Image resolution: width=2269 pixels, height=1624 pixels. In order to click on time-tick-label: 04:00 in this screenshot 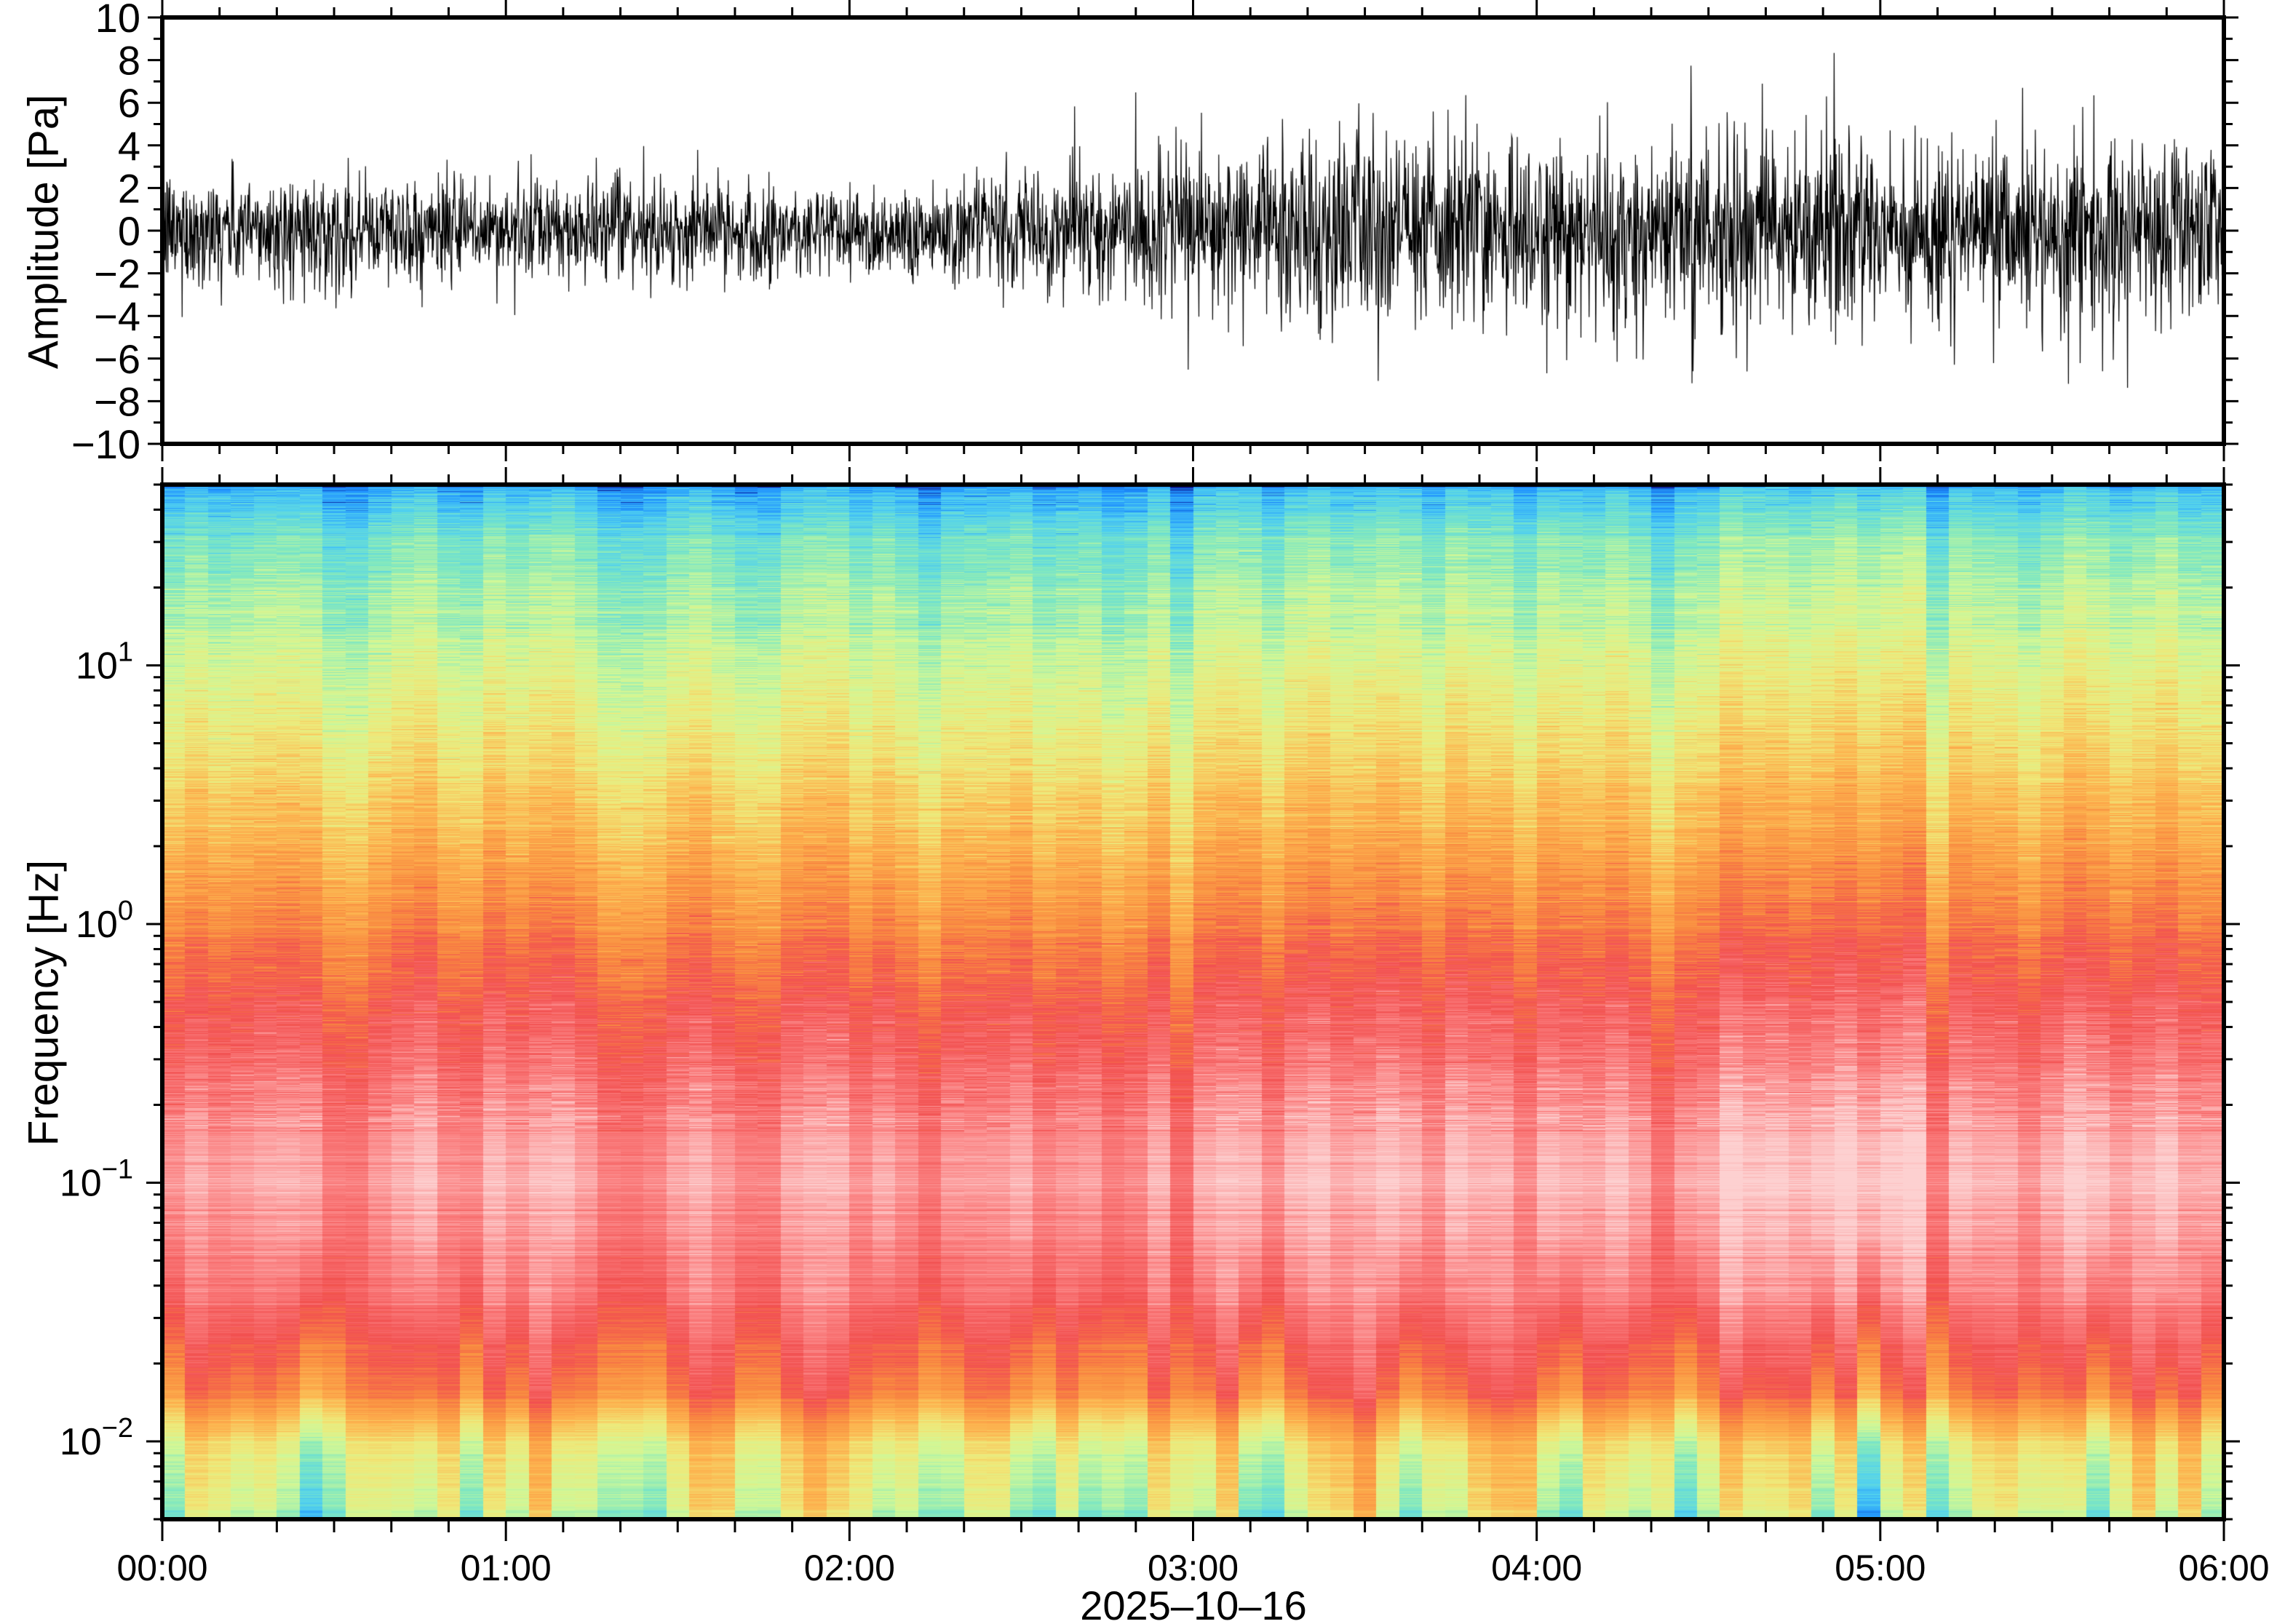, I will do `click(1537, 1568)`.